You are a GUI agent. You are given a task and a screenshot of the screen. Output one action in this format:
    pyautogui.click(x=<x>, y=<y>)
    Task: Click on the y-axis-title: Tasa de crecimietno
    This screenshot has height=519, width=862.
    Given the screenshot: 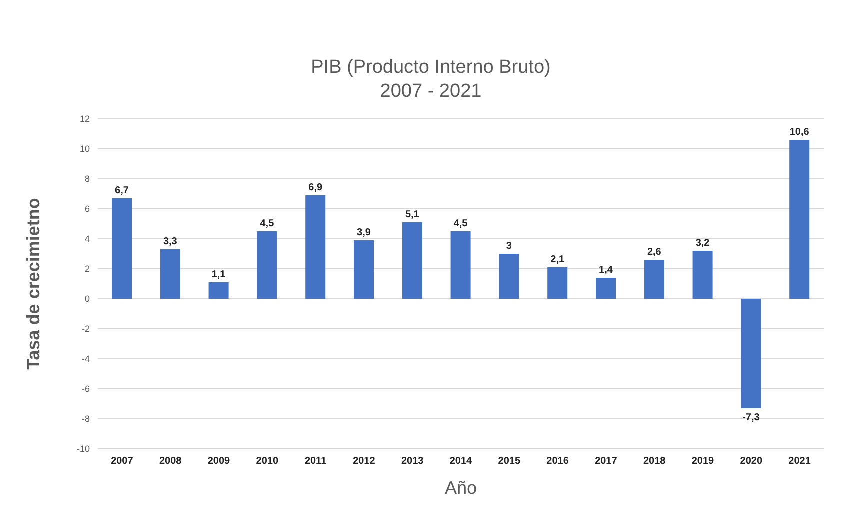 What is the action you would take?
    pyautogui.click(x=33, y=284)
    